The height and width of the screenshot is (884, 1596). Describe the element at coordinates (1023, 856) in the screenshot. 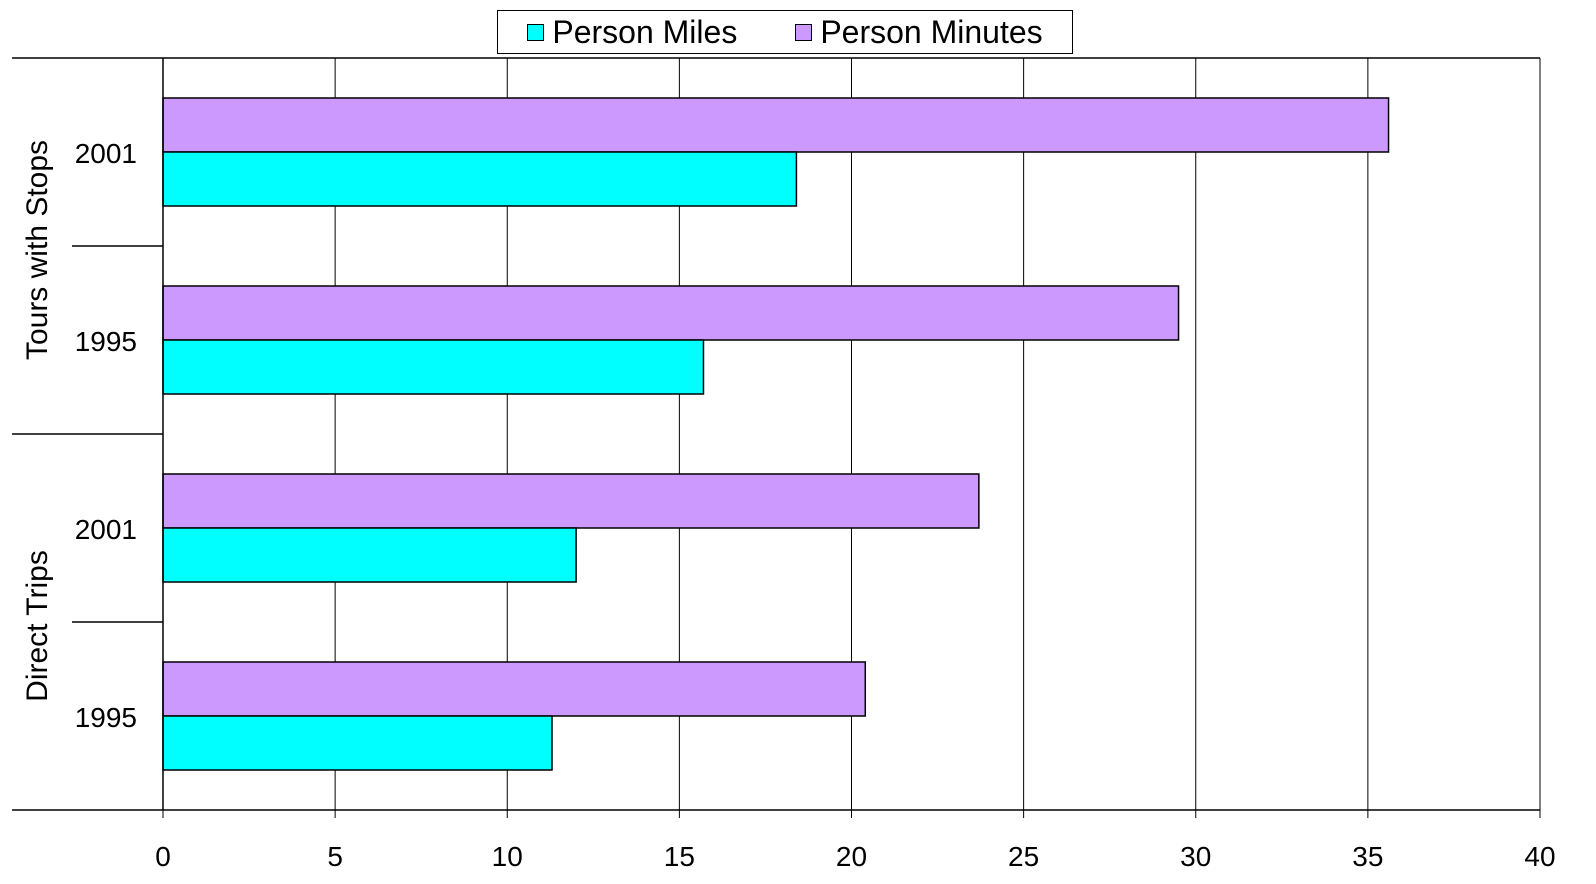

I see `x-tick-label: 25` at that location.